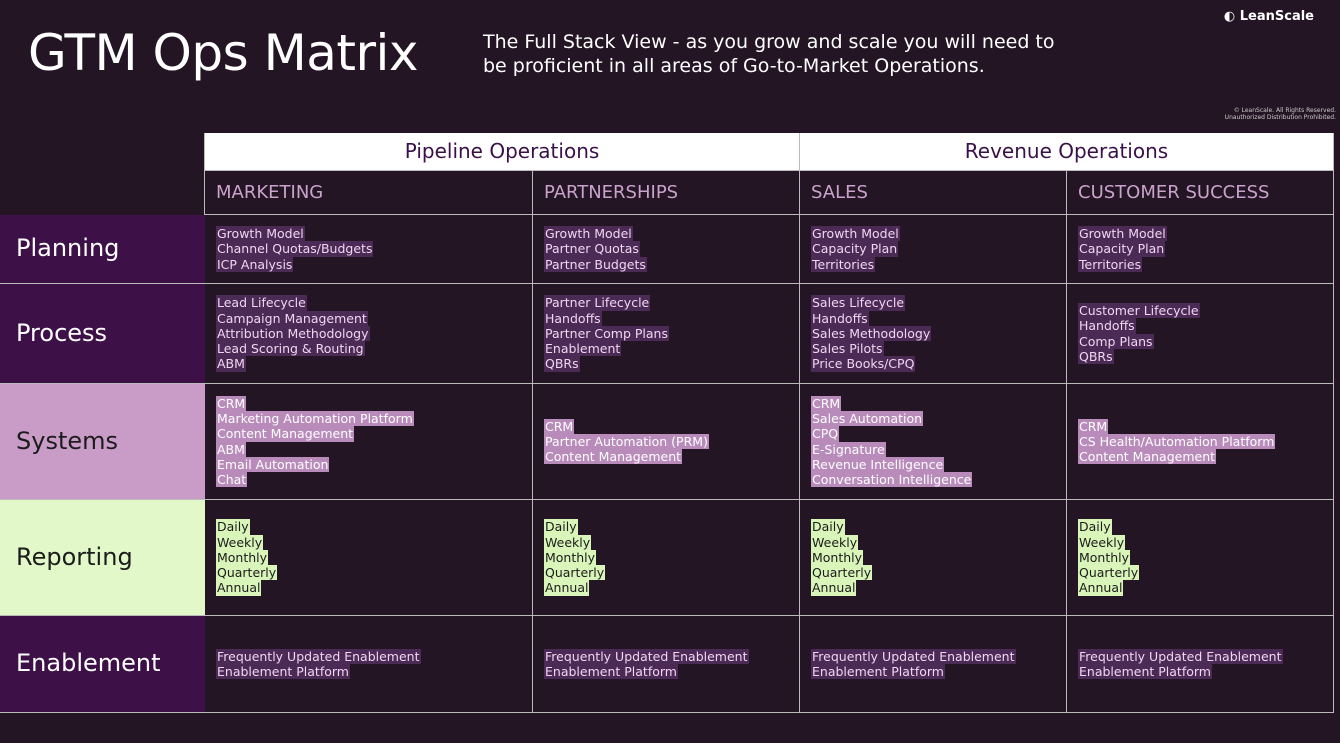 The image size is (1340, 743). What do you see at coordinates (1200, 193) in the screenshot?
I see `column-header: CUSTOMER SUCCESS` at bounding box center [1200, 193].